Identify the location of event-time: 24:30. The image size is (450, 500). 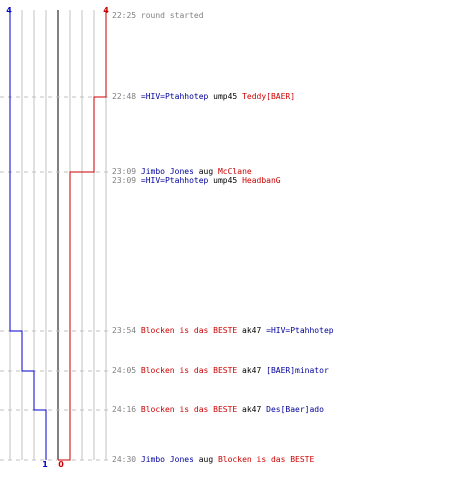
(126, 459).